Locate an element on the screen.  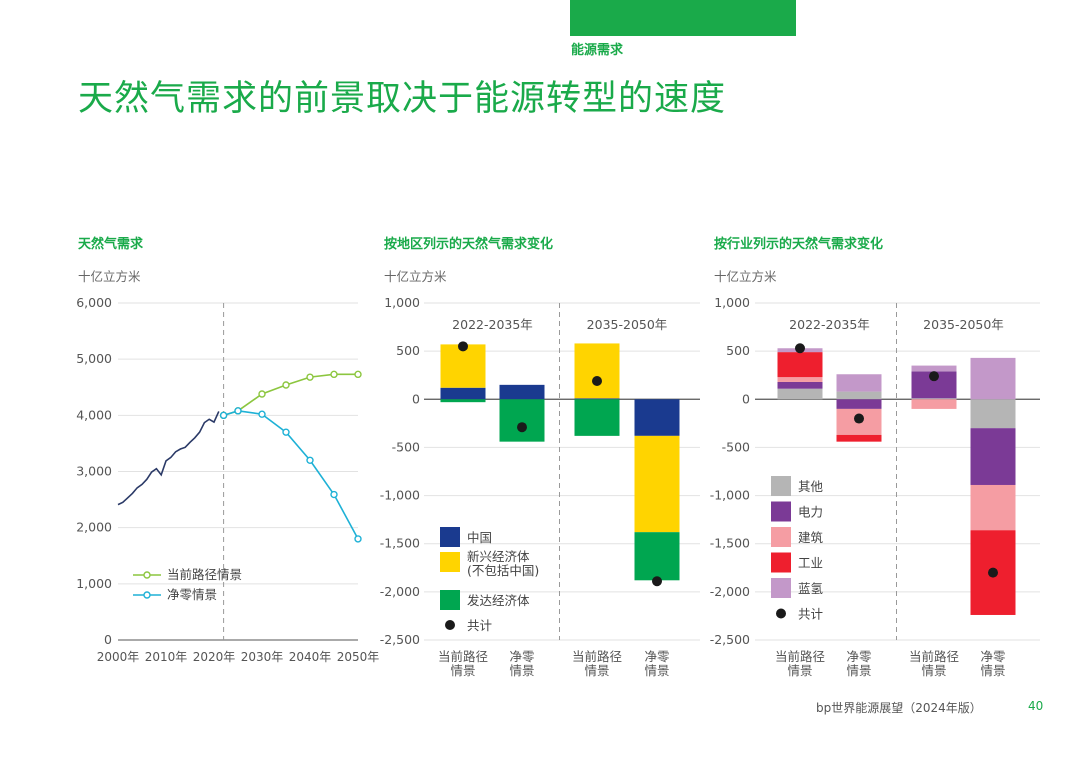
chart3-title: 按行业列示的天然气需求变化 is located at coordinates (799, 244).